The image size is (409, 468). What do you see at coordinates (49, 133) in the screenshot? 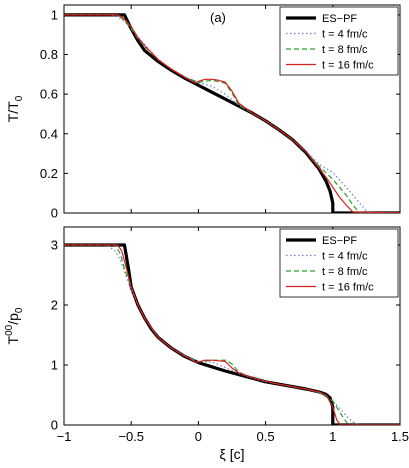
I see `y-tick-label: 0.4` at bounding box center [49, 133].